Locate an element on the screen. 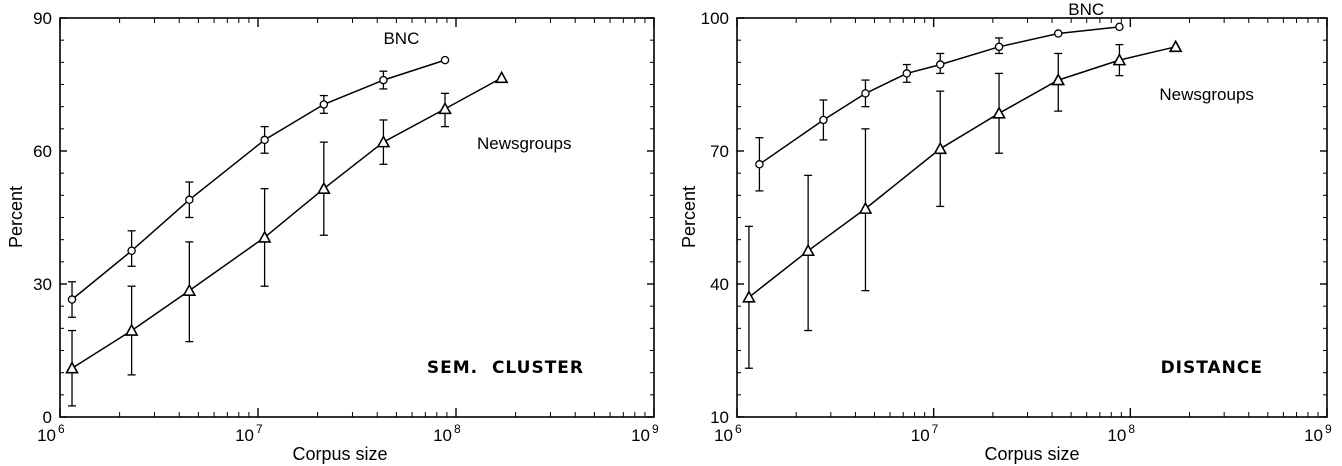  y-tick-label: 70 is located at coordinates (719, 151).